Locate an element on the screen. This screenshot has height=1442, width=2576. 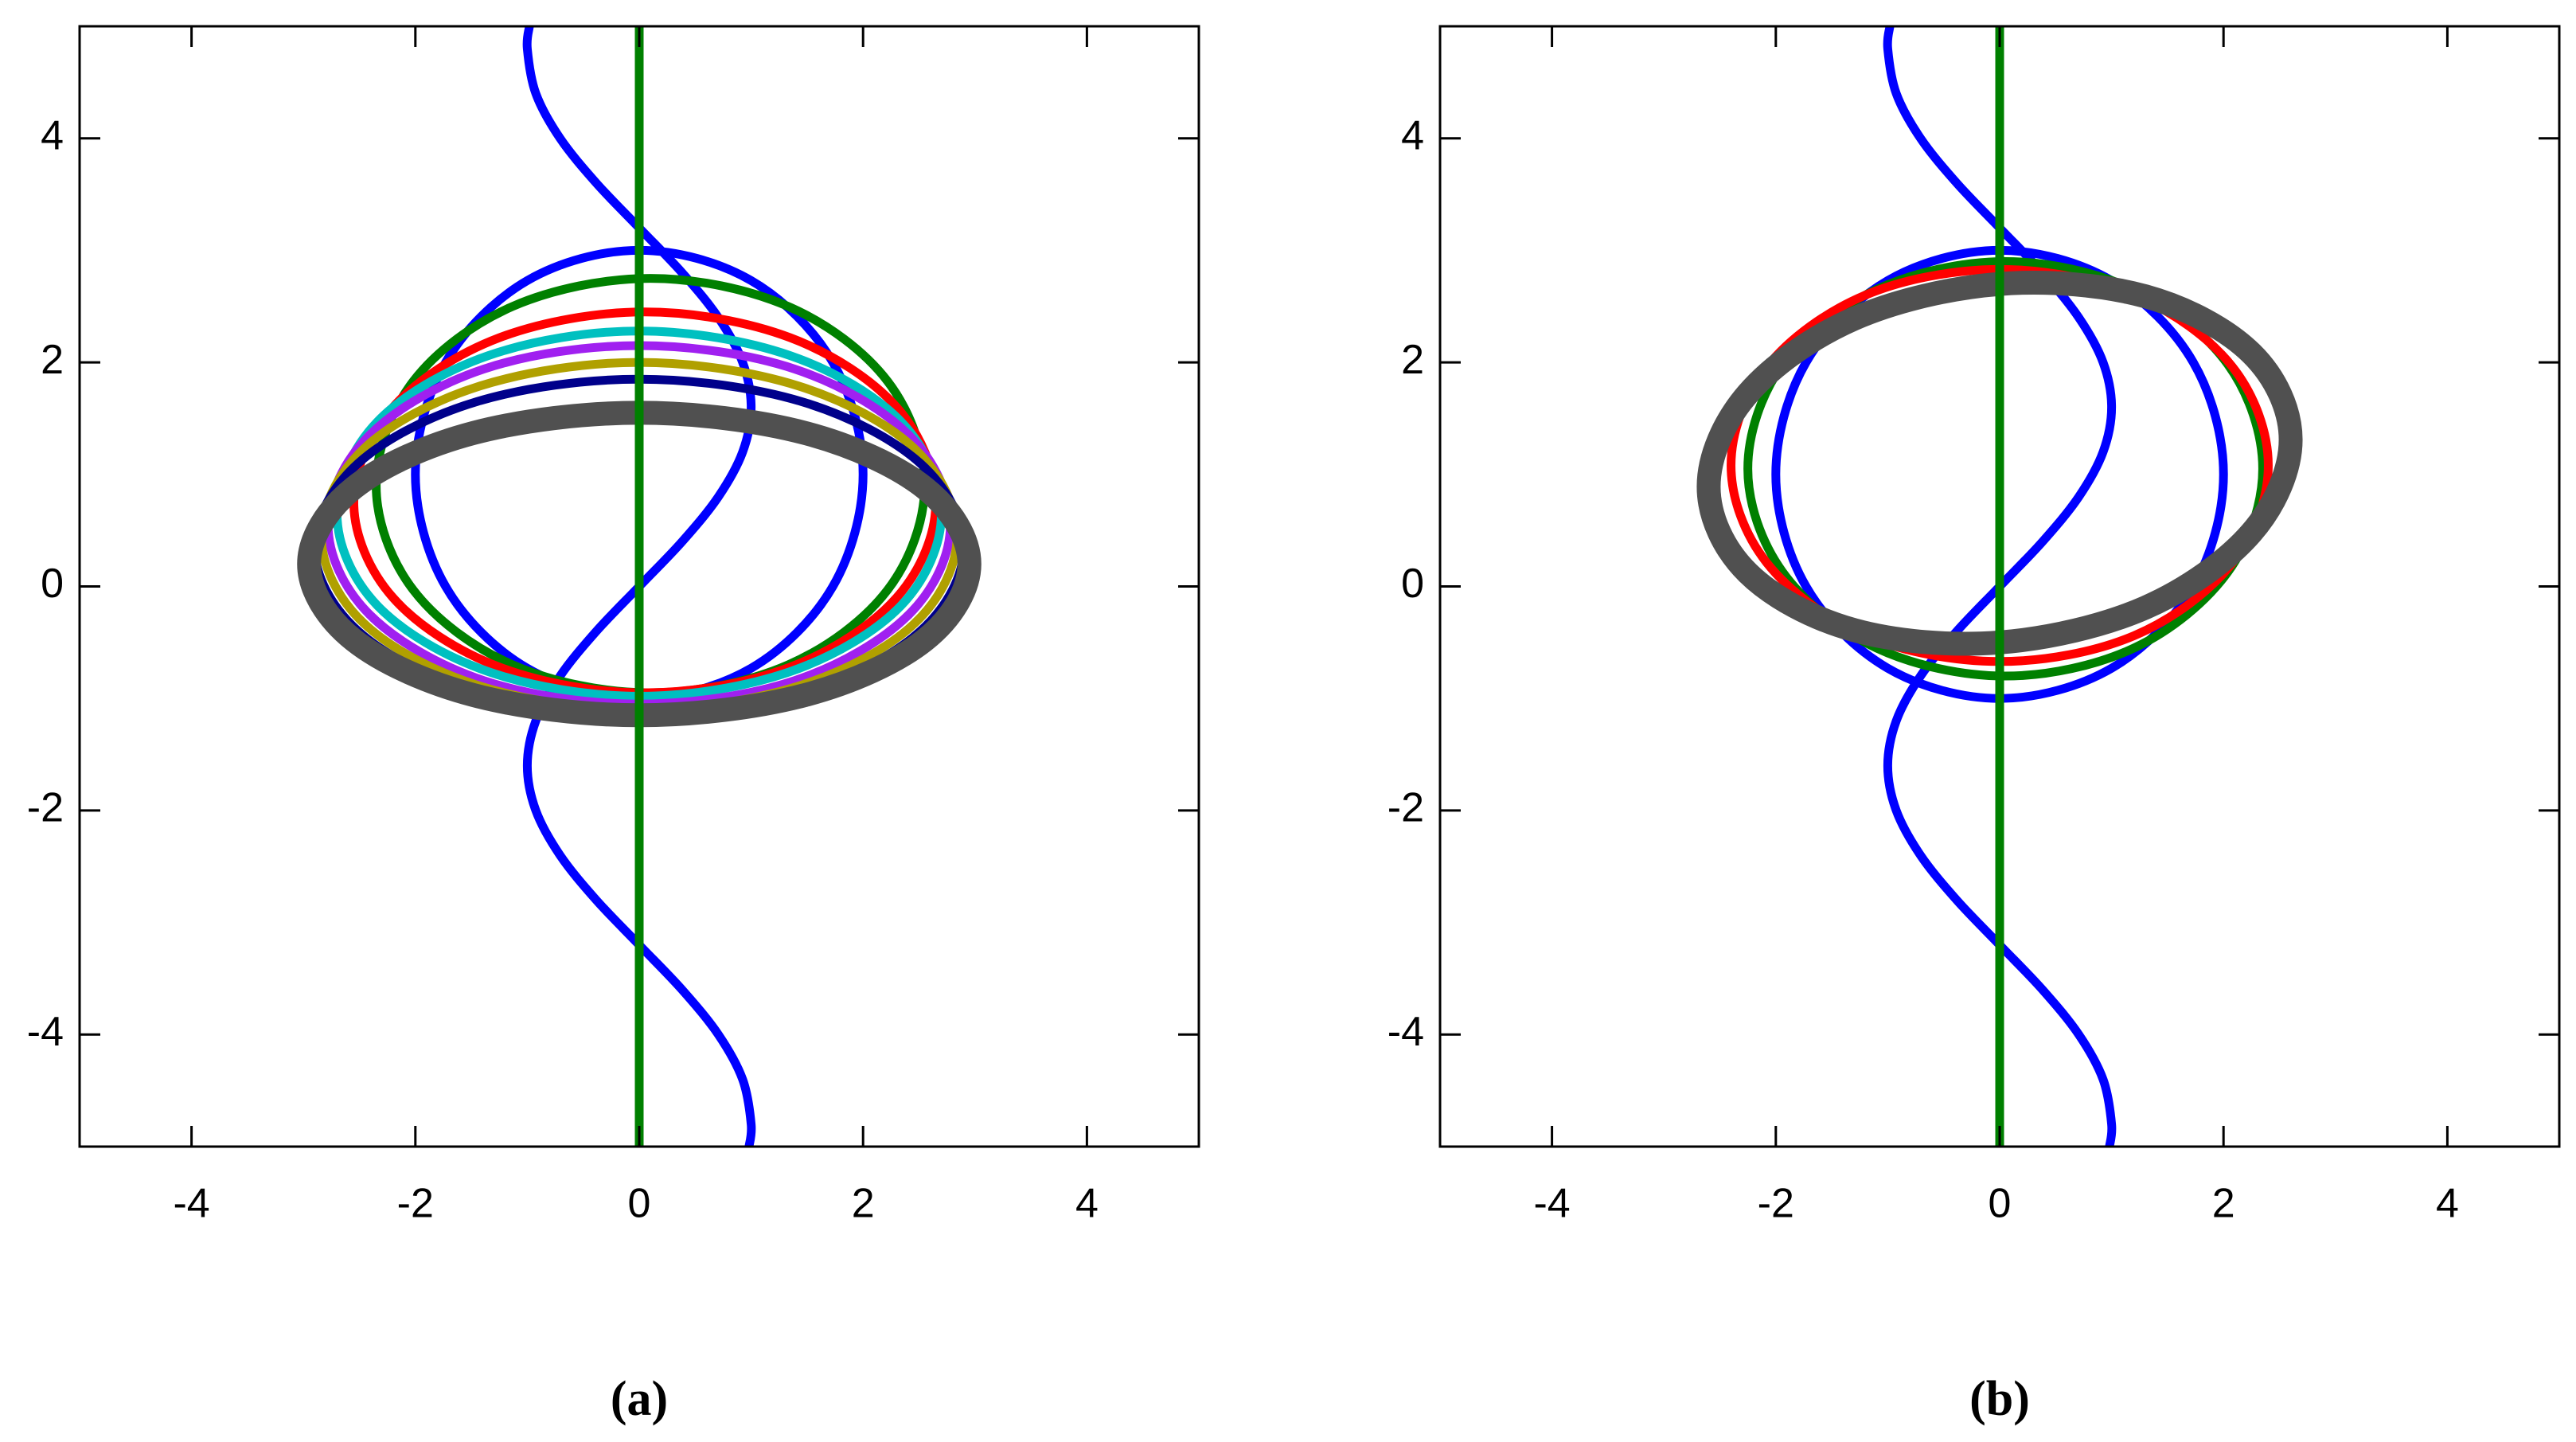
caption: (b) is located at coordinates (1999, 1399).